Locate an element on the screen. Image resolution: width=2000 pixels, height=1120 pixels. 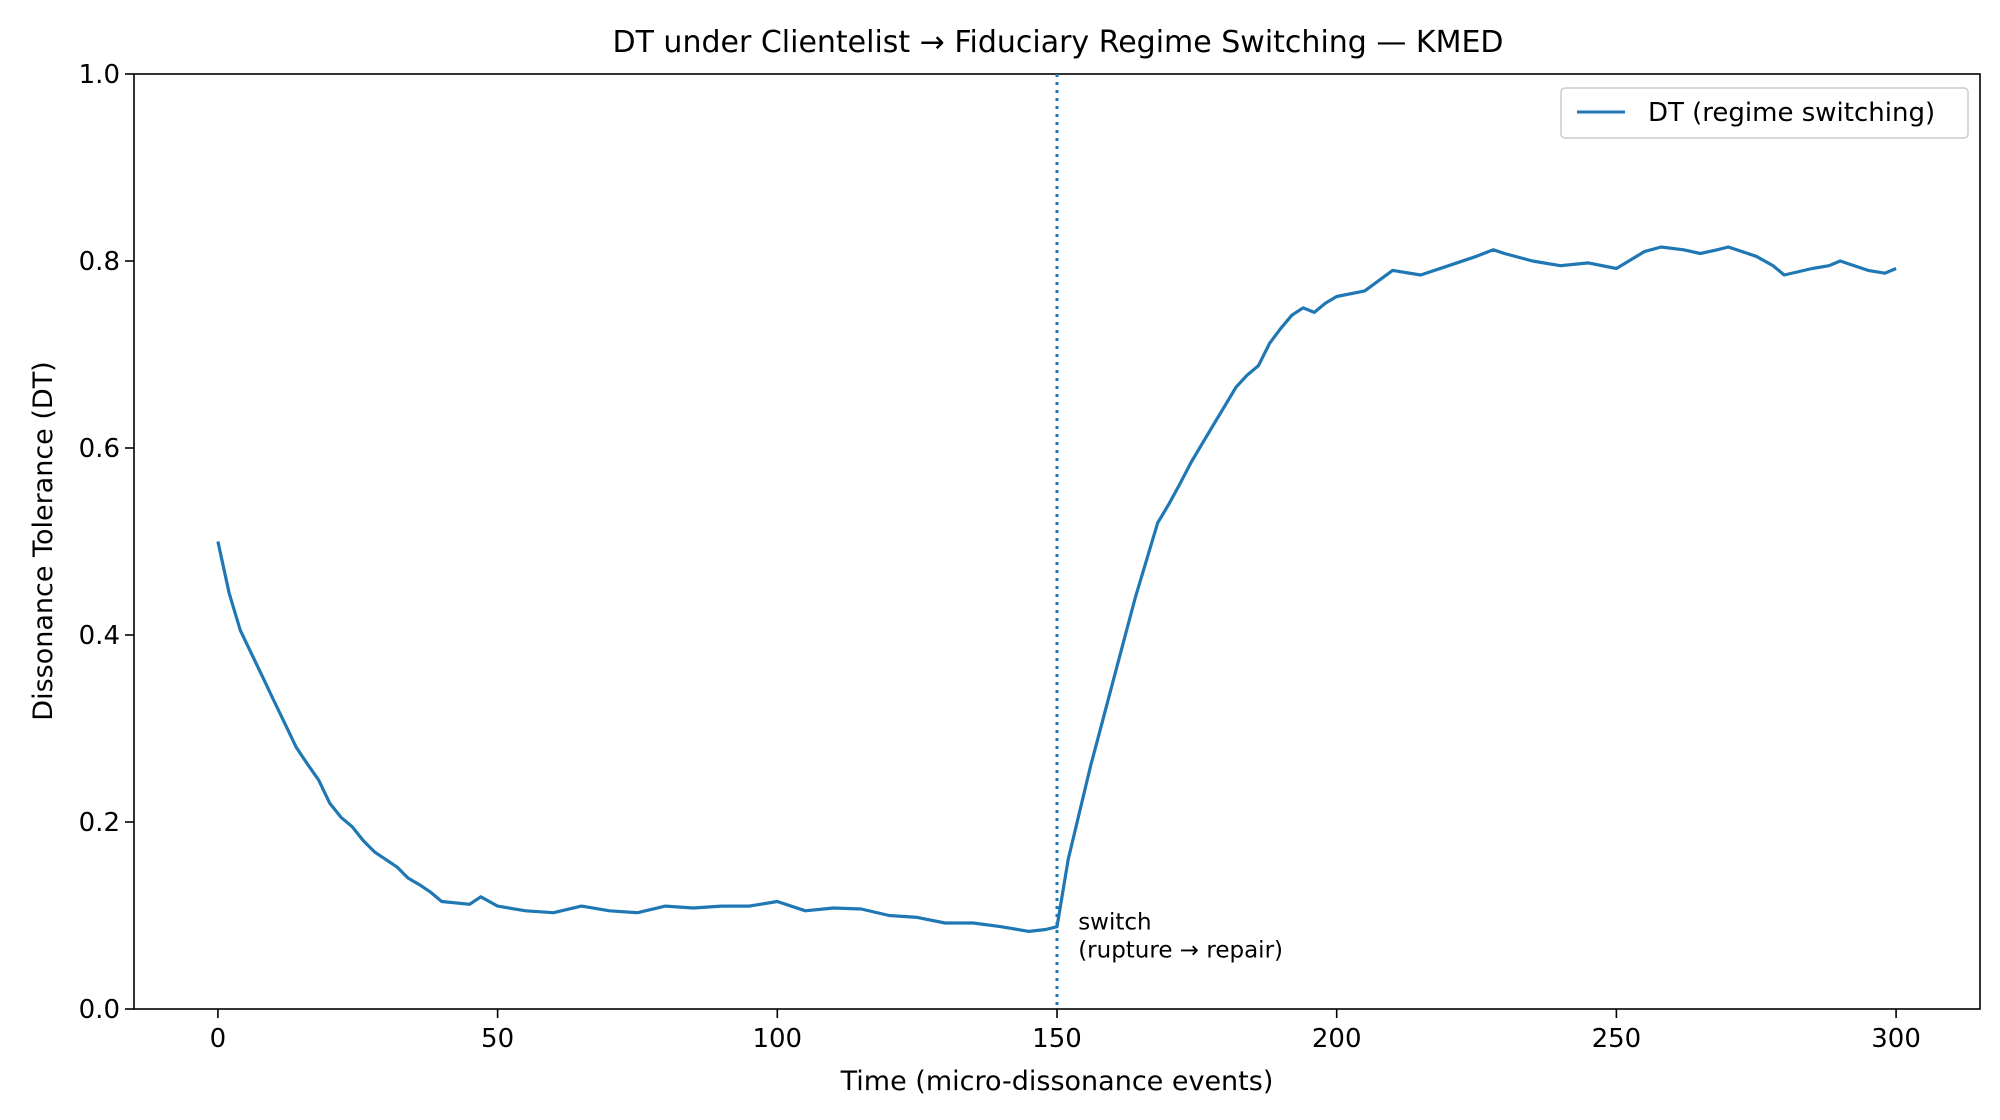
y-tick-label: 0.4 is located at coordinates (99, 636).